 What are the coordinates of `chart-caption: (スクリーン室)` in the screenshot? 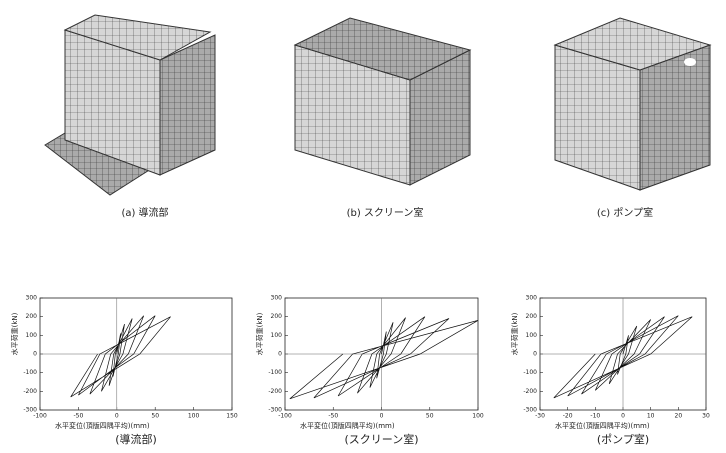 It's located at (381, 439).